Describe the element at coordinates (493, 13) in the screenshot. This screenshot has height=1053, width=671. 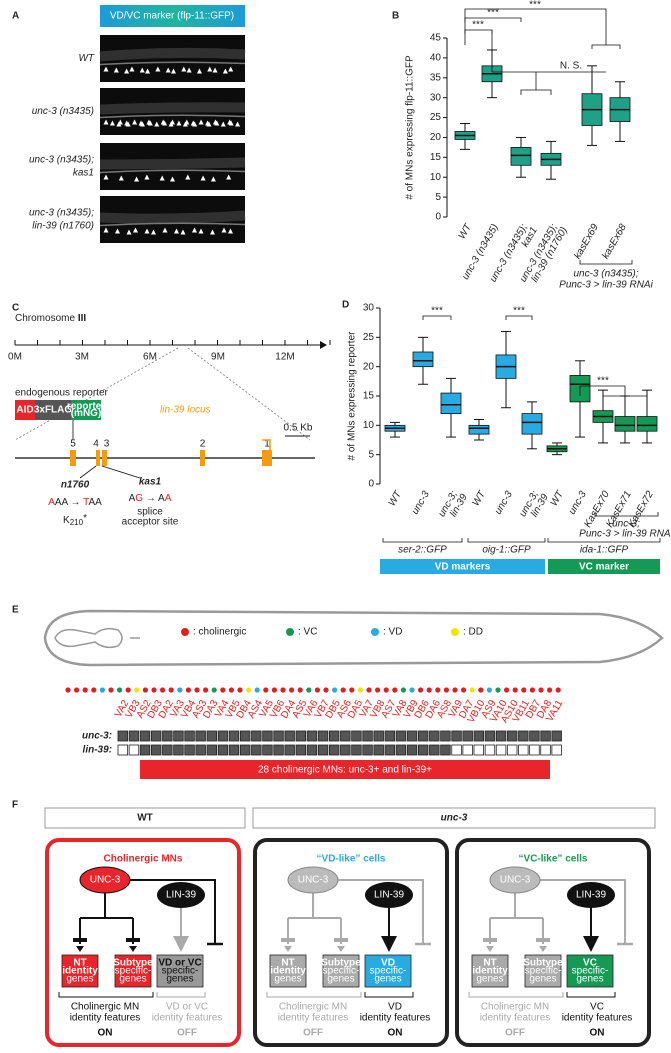
I see `significance: ***` at that location.